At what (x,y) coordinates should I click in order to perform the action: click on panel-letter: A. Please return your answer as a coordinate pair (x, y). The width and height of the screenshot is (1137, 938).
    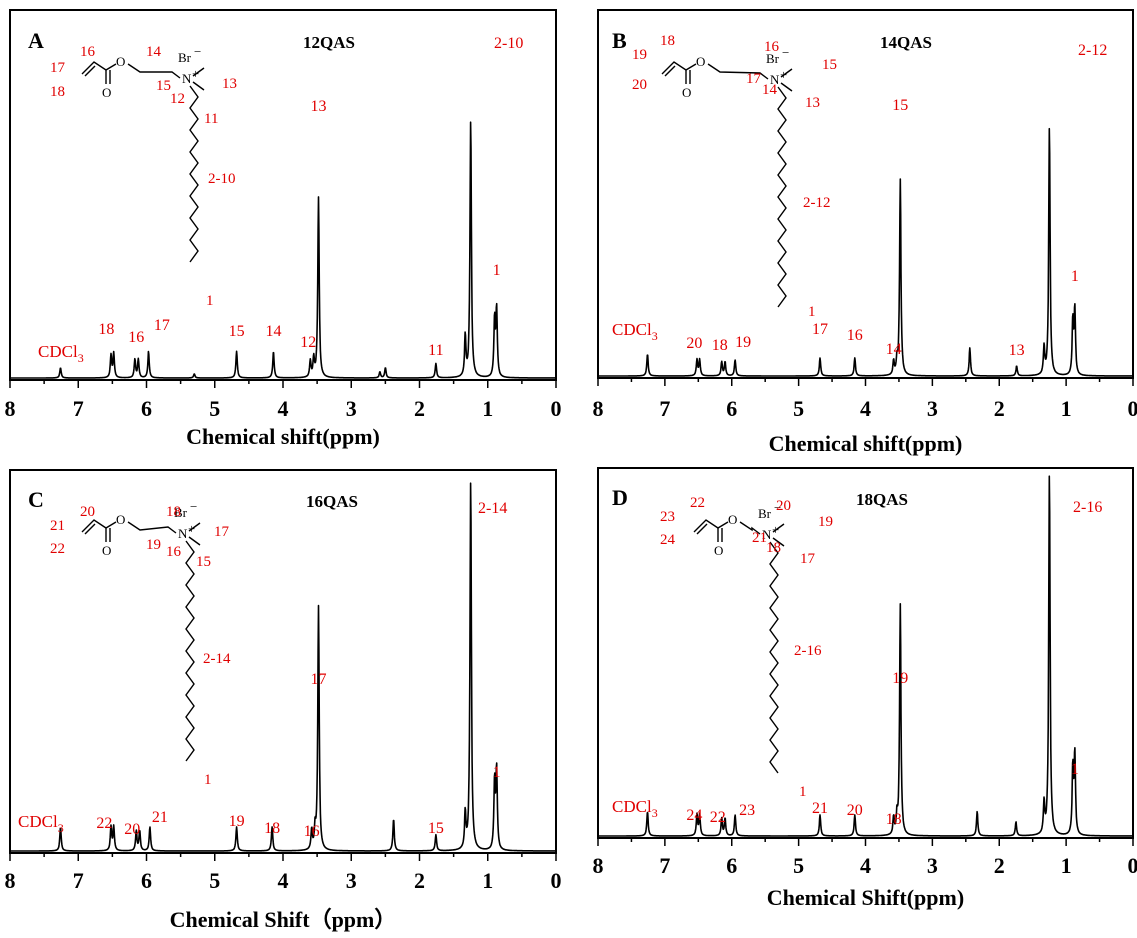
    Looking at the image, I should click on (36, 40).